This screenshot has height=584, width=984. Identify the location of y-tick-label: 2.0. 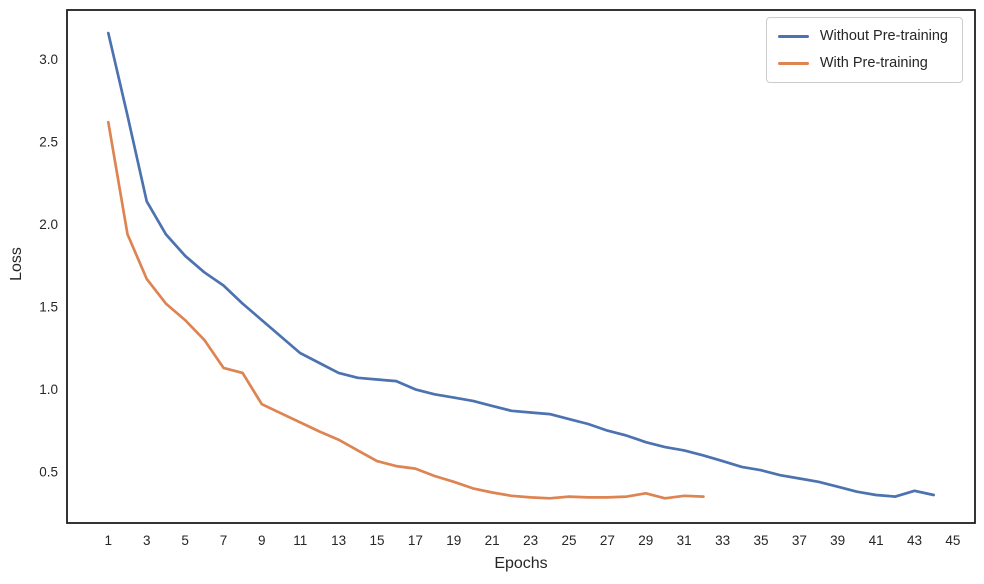
(48, 224).